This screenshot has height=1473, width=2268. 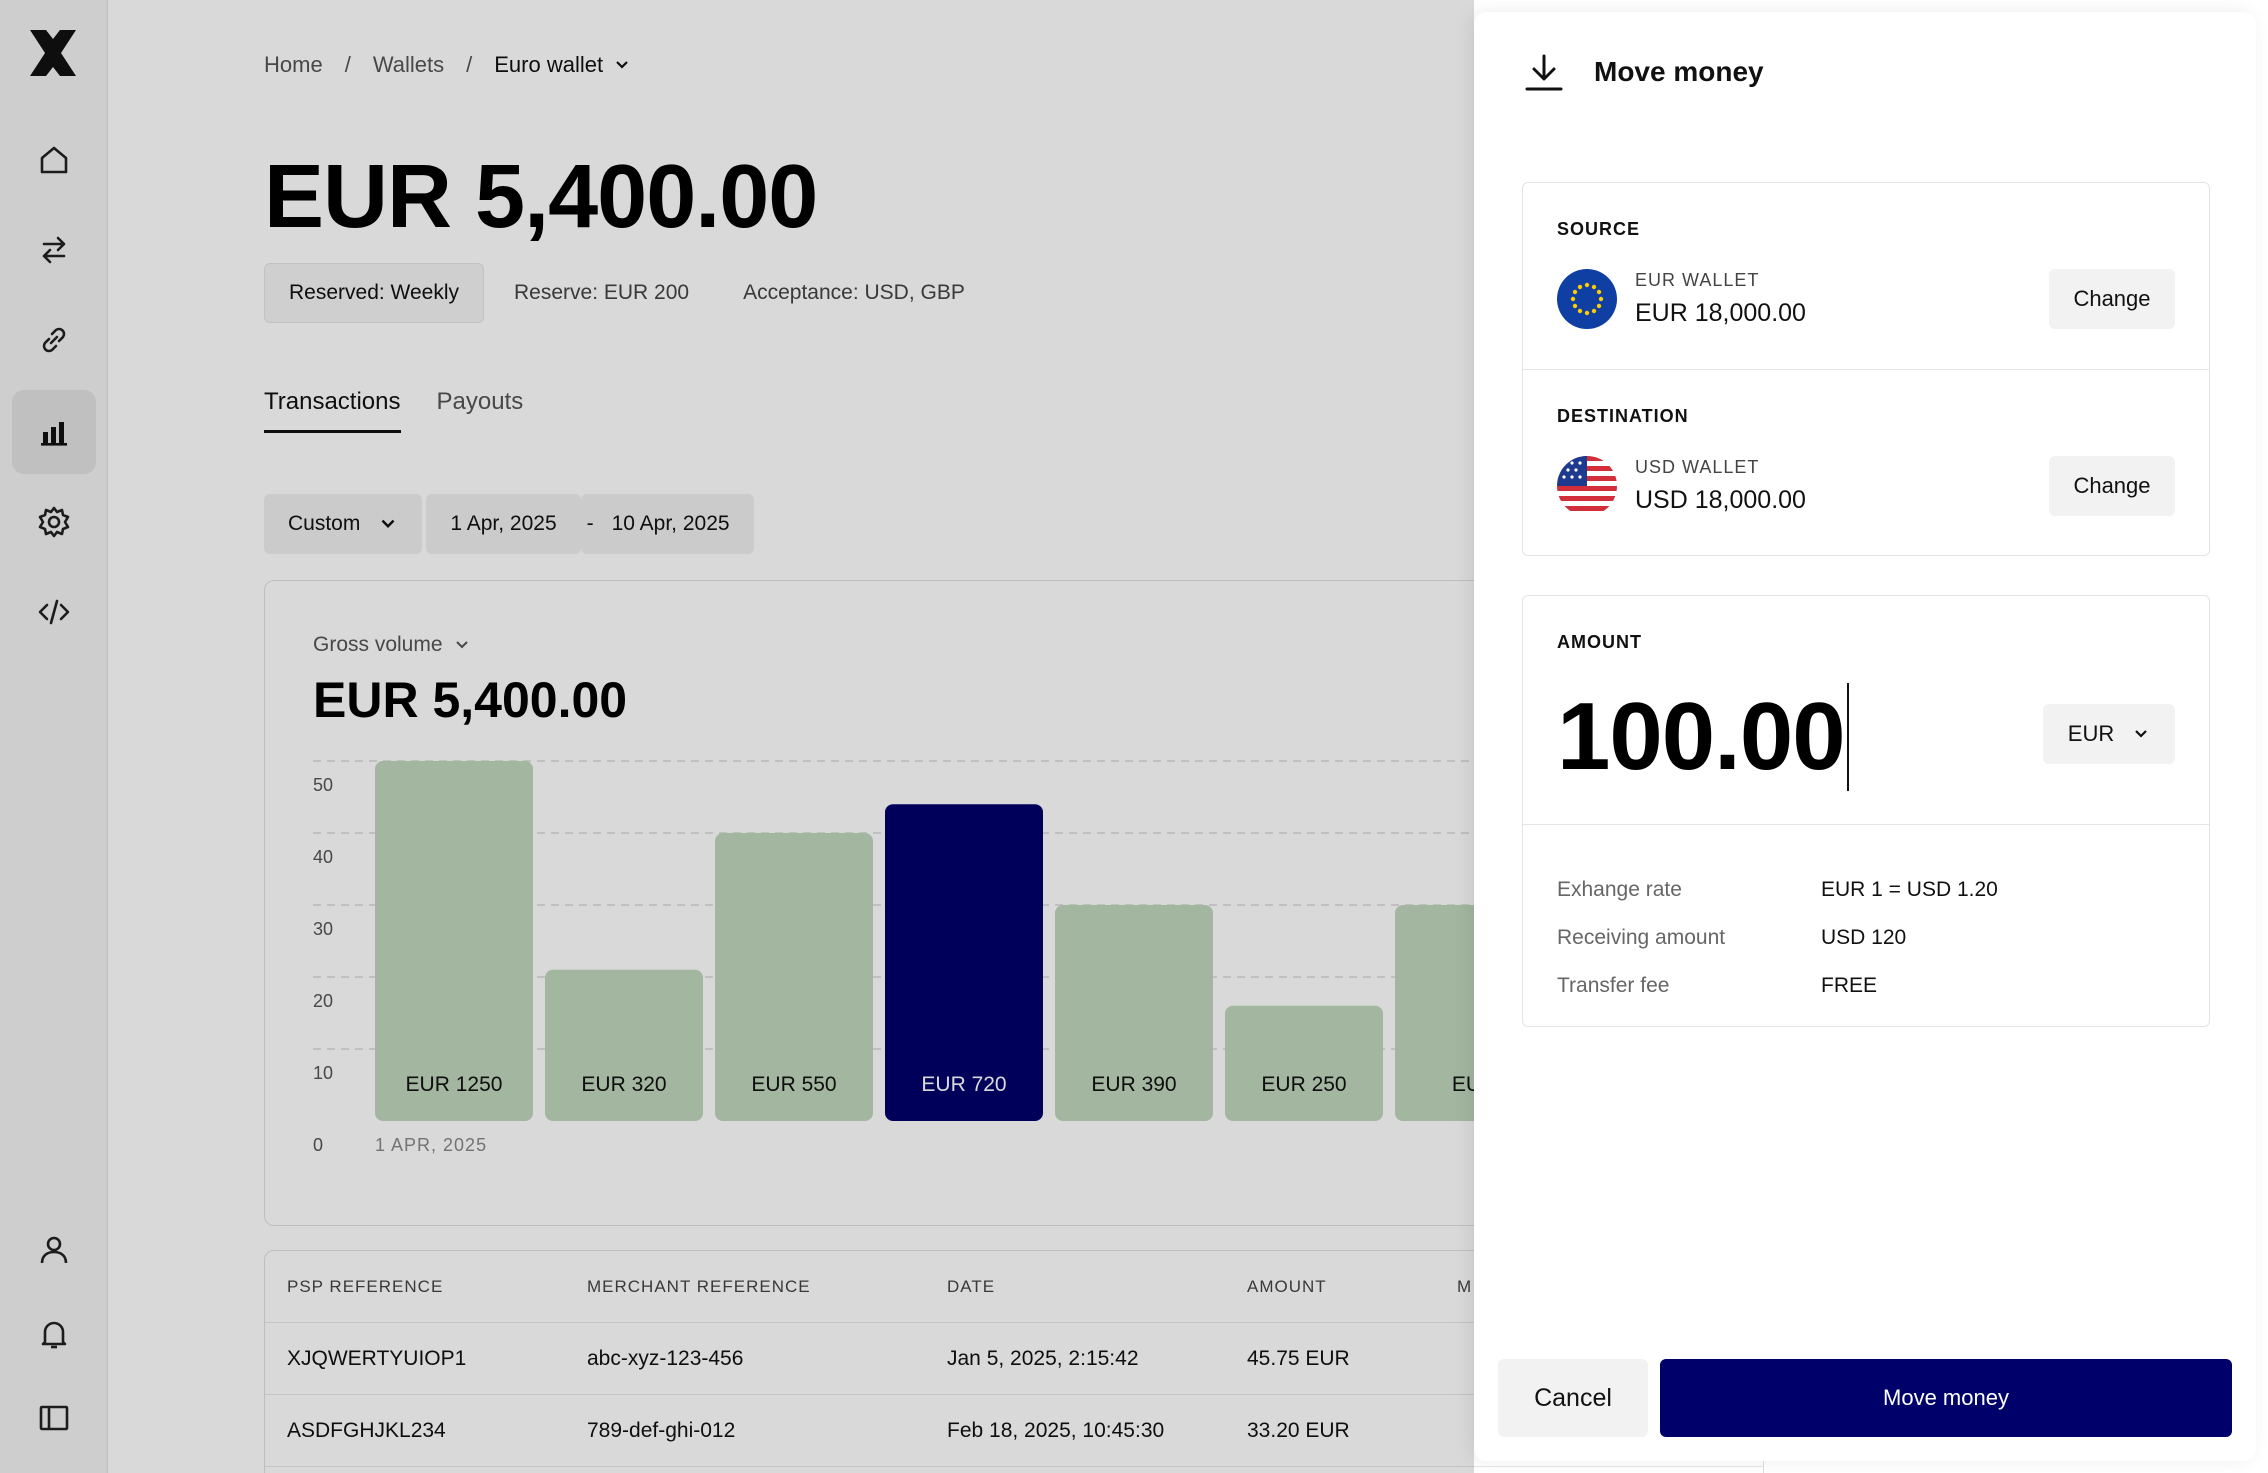 I want to click on sidebar-item-transfers, so click(x=54, y=250).